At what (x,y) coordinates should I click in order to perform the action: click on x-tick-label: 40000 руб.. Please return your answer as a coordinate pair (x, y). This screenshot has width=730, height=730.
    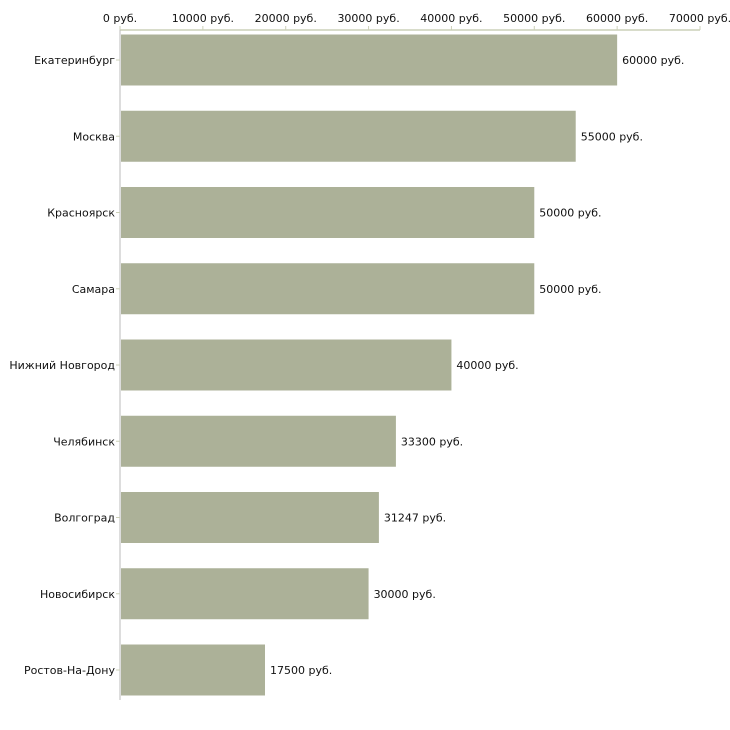
    Looking at the image, I should click on (451, 18).